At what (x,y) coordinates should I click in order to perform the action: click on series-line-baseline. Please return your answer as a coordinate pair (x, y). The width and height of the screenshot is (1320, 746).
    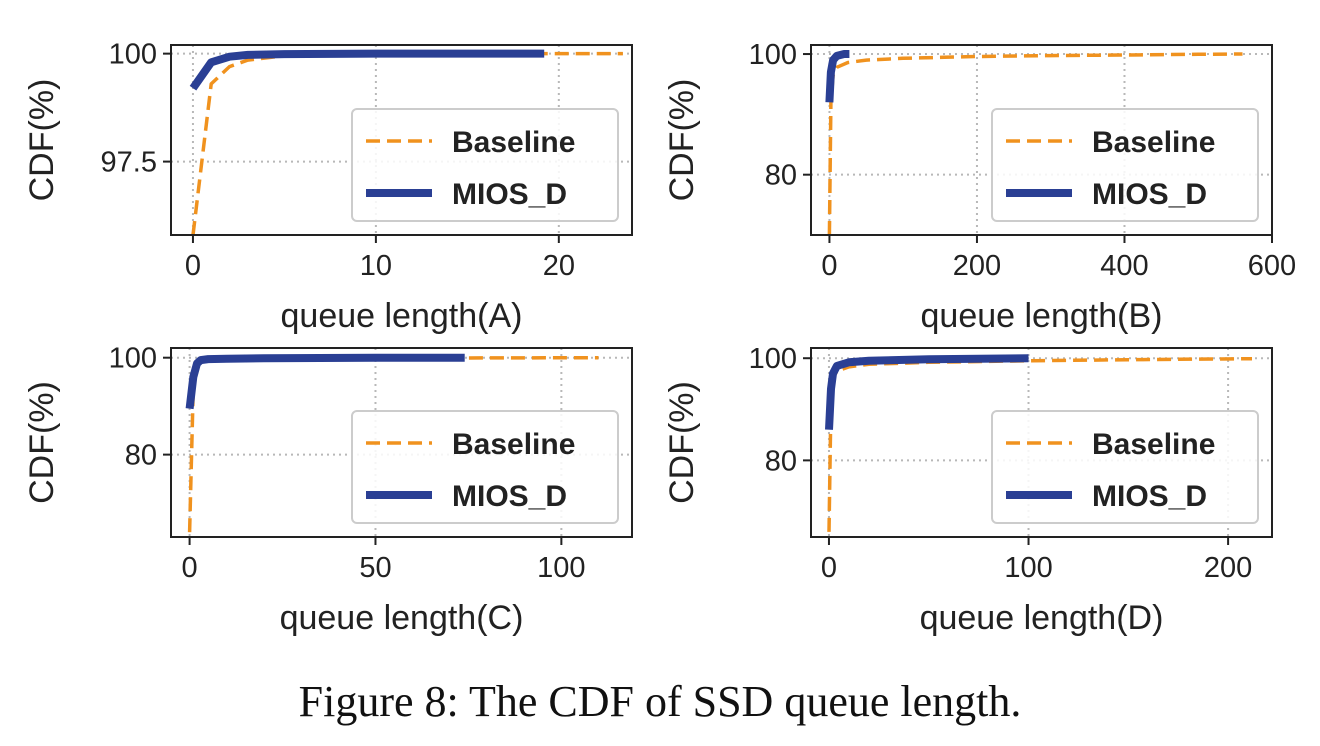
    Looking at the image, I should click on (1040, 444).